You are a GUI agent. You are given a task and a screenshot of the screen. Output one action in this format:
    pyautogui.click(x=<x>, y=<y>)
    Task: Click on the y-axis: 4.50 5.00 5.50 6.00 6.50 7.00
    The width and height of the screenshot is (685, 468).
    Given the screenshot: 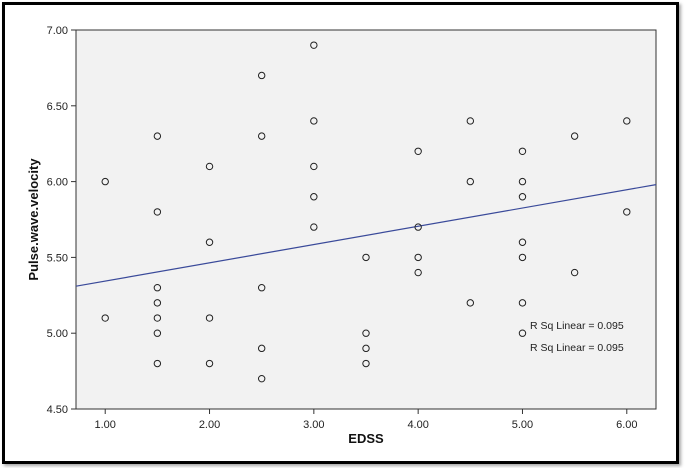 What is the action you would take?
    pyautogui.click(x=61, y=220)
    